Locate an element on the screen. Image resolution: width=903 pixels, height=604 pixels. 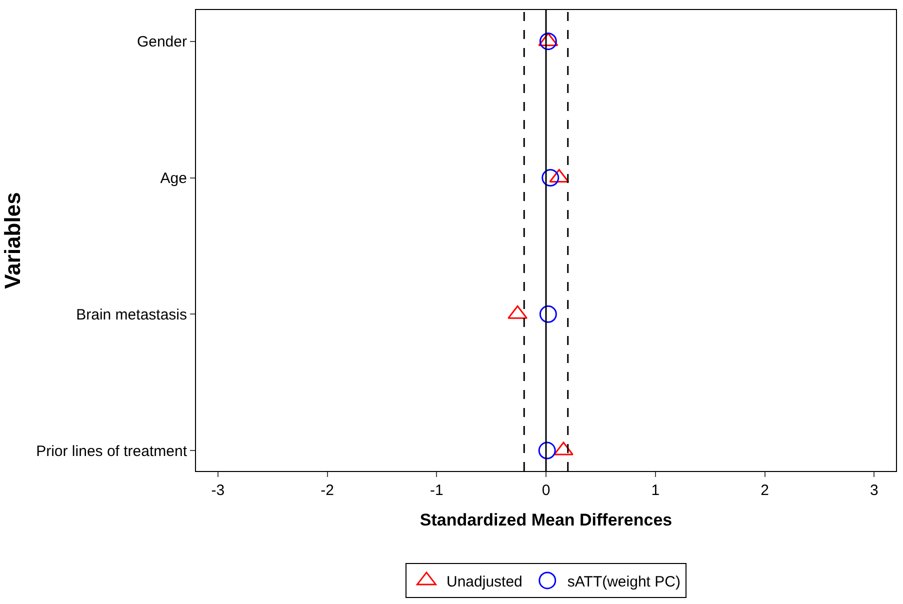
y-tick-label: Age is located at coordinates (173, 179).